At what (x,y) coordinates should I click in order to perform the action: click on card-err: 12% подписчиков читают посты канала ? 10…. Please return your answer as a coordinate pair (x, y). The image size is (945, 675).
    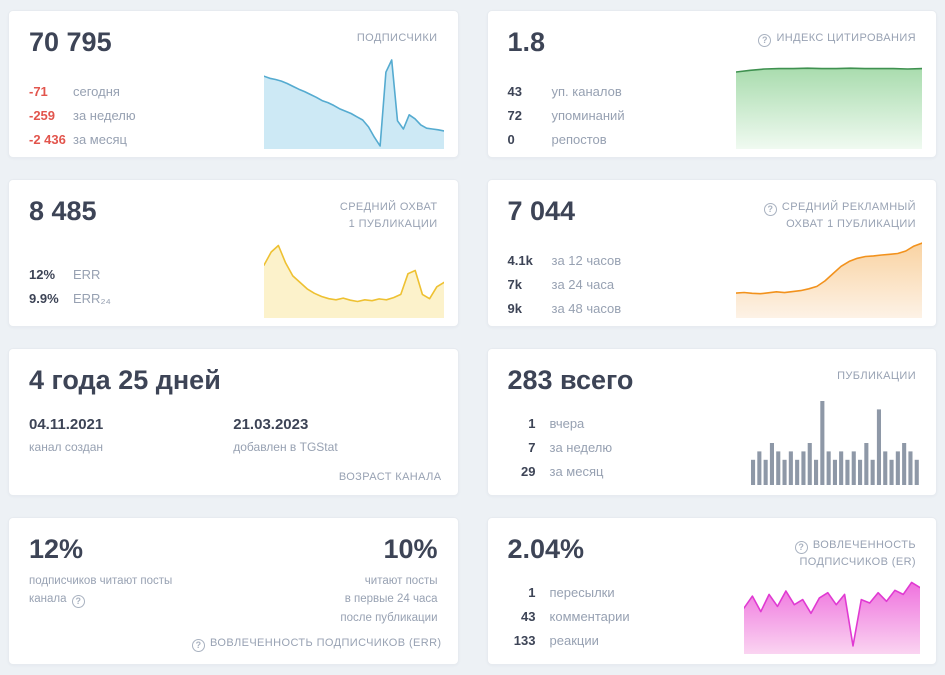
    Looking at the image, I should click on (233, 591).